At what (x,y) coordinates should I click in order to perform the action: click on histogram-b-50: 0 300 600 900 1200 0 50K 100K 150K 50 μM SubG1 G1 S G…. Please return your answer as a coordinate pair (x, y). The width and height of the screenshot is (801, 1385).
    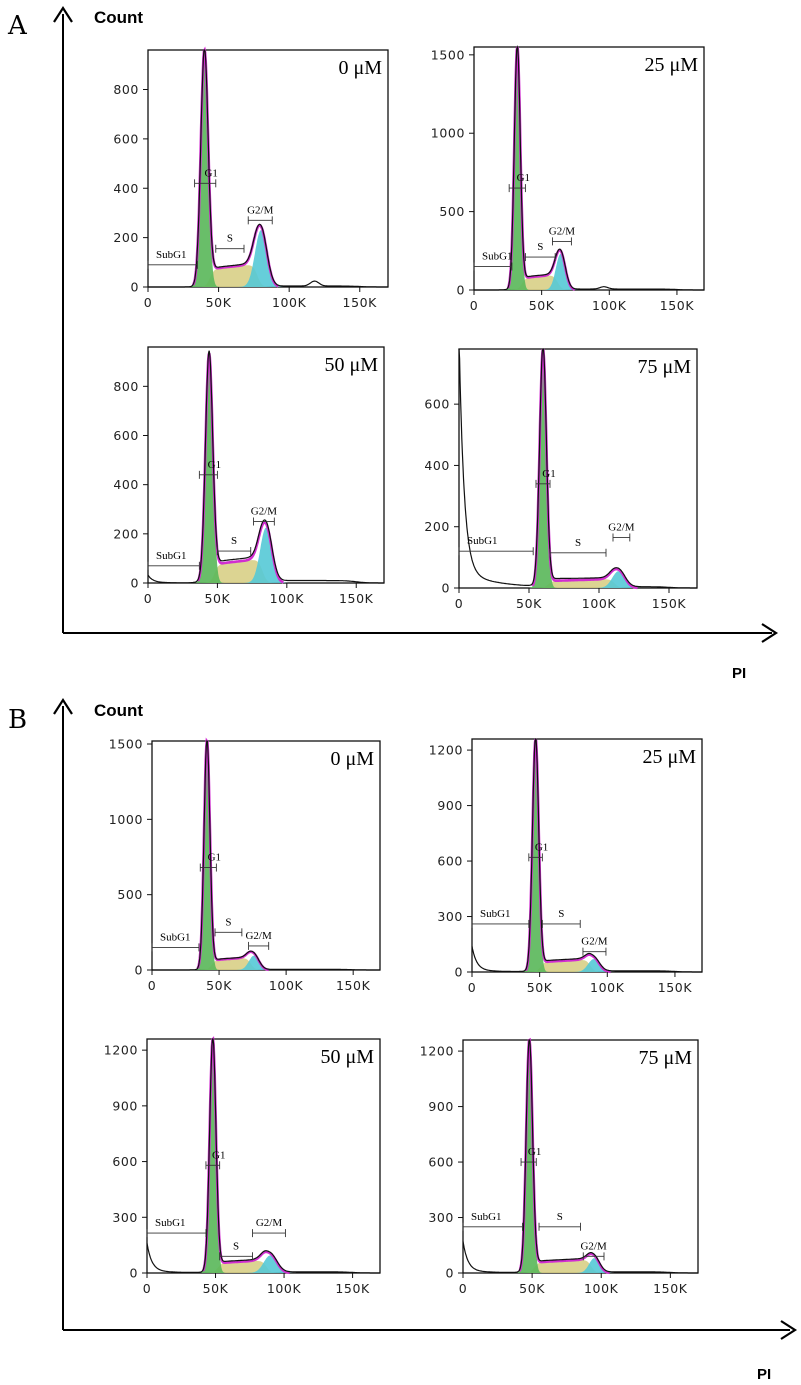
    Looking at the image, I should click on (242, 1166).